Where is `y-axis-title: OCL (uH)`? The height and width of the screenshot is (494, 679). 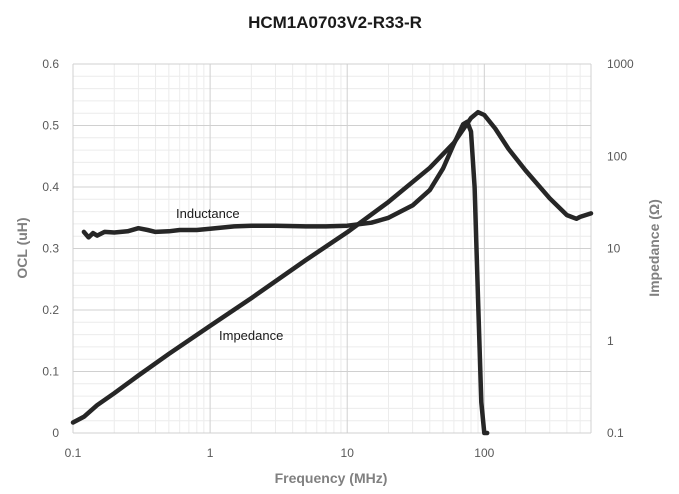
y-axis-title: OCL (uH) is located at coordinates (22, 247).